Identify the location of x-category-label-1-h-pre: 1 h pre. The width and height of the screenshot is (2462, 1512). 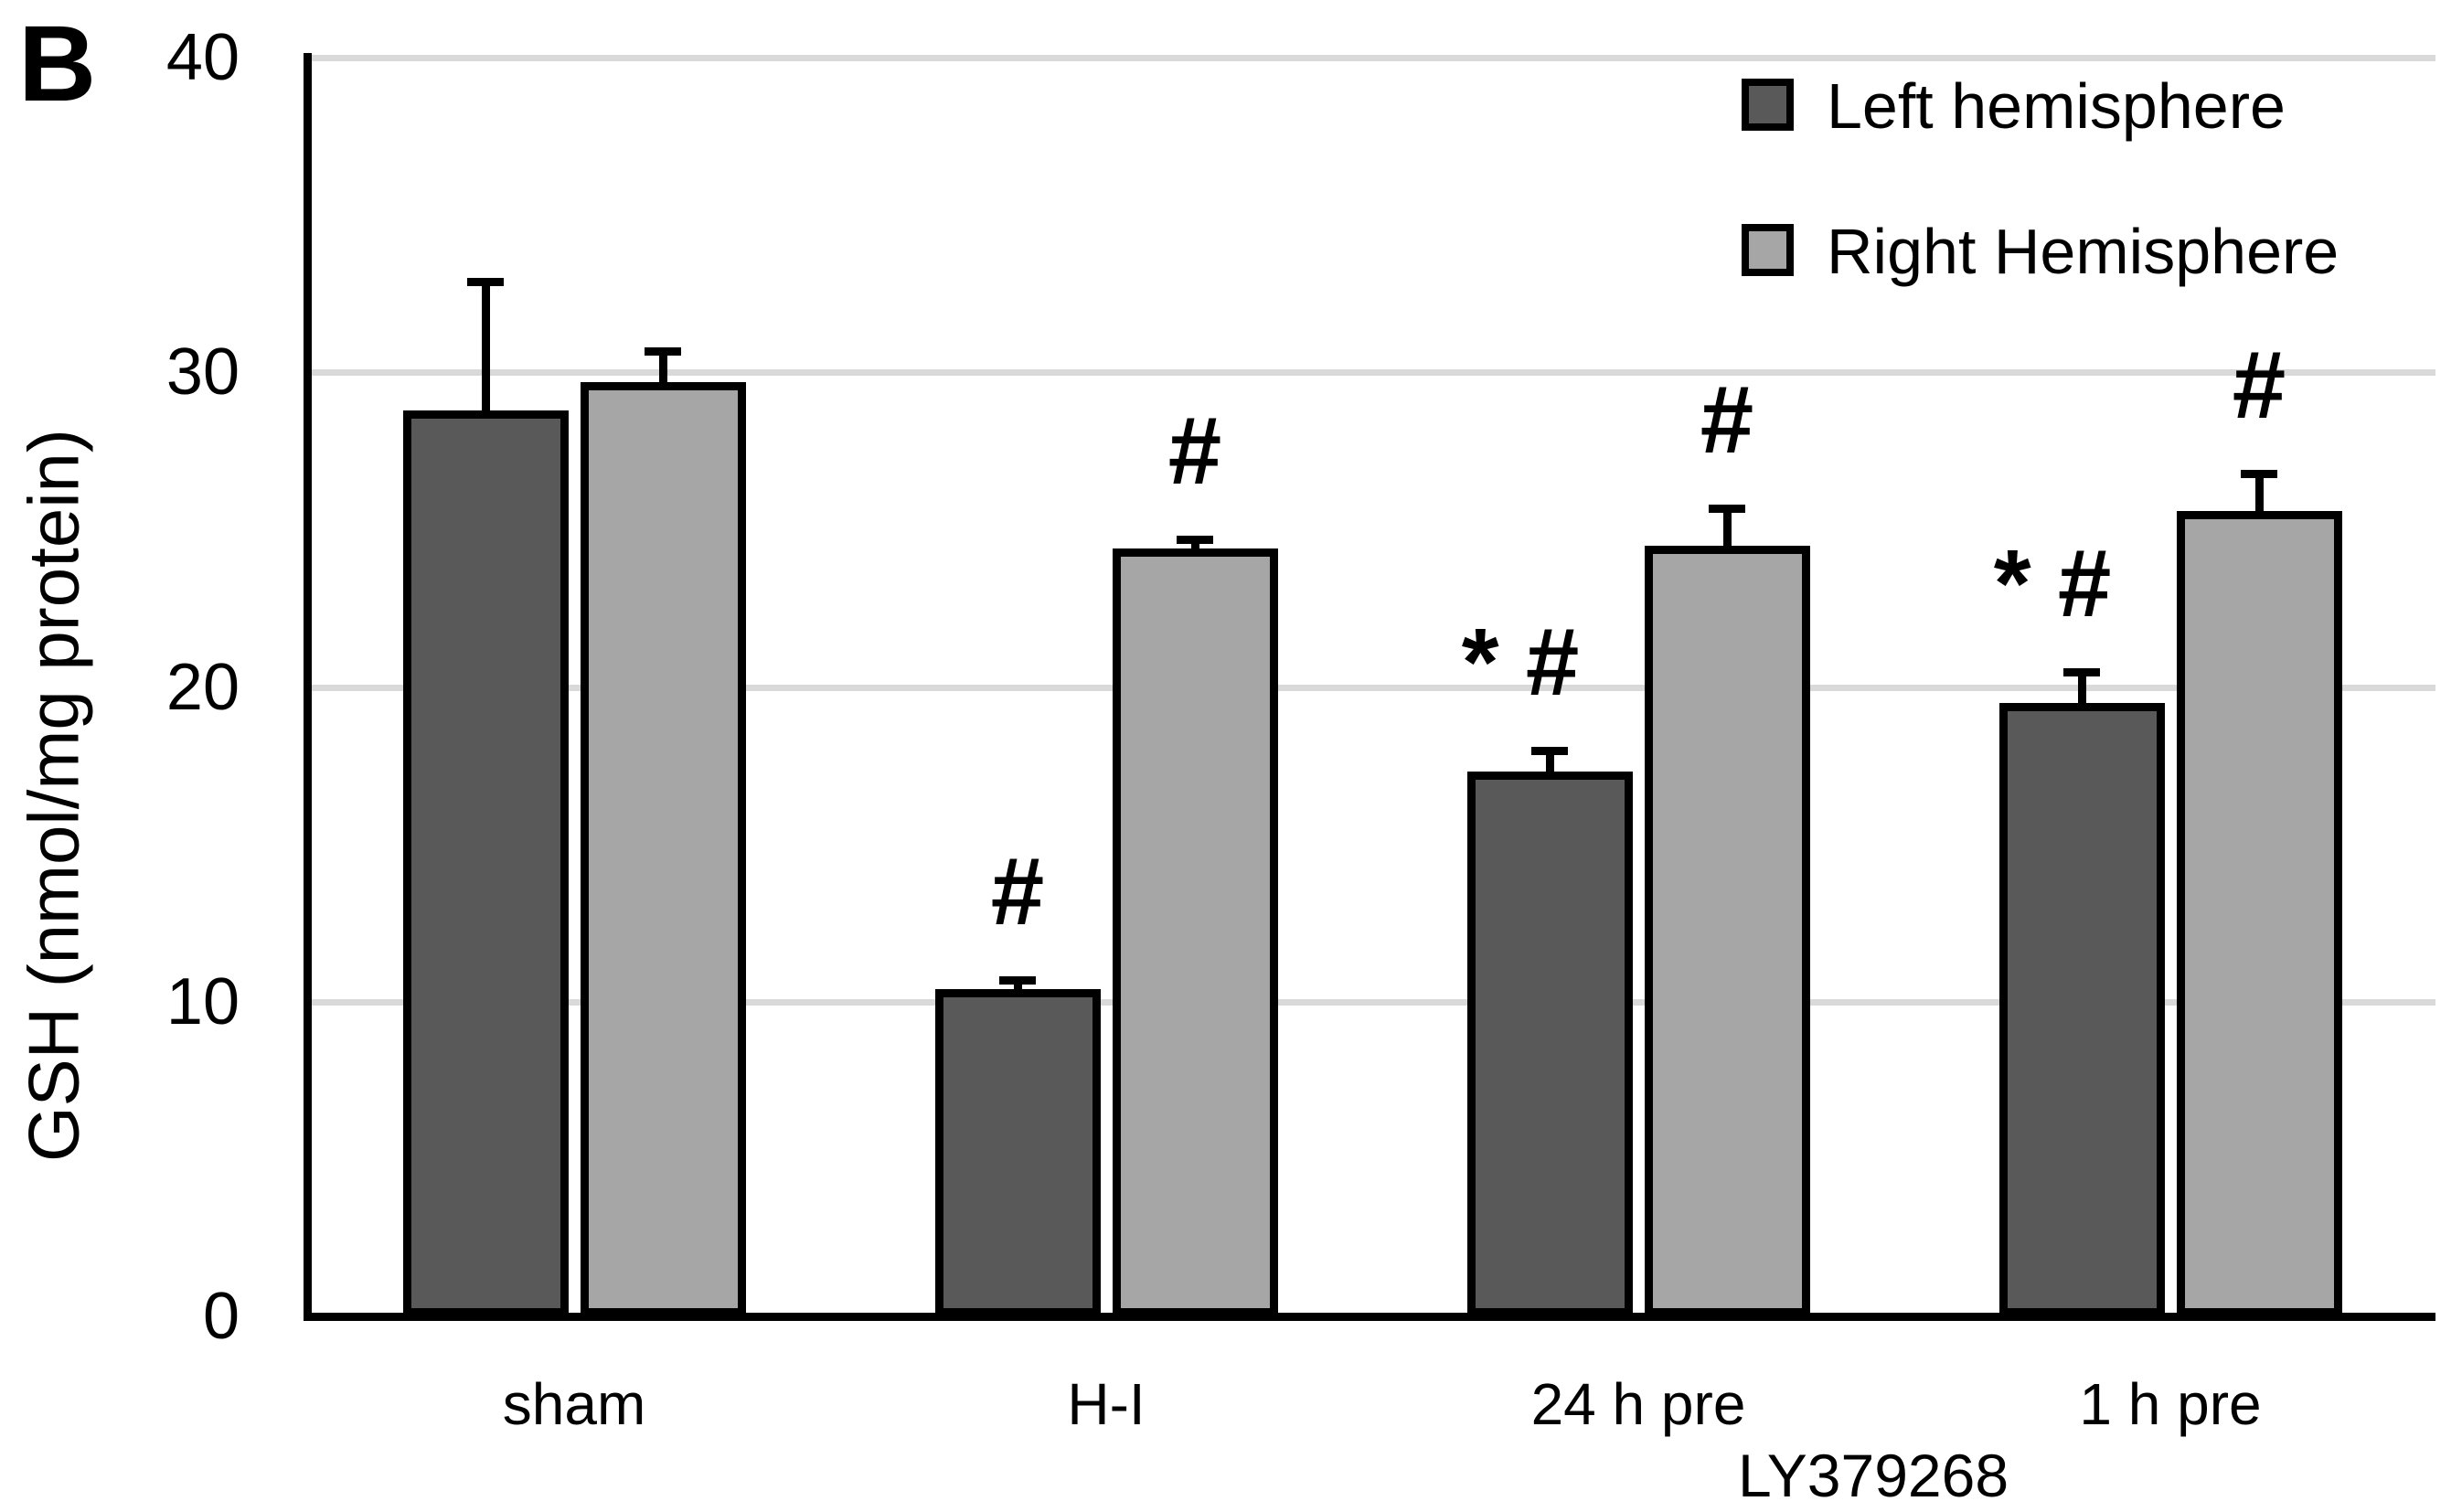
(2171, 1404).